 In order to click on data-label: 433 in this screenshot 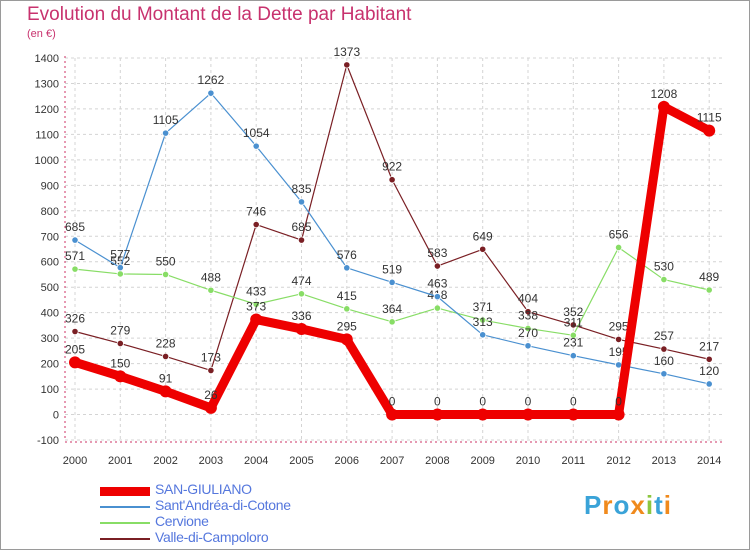, I will do `click(256, 291)`.